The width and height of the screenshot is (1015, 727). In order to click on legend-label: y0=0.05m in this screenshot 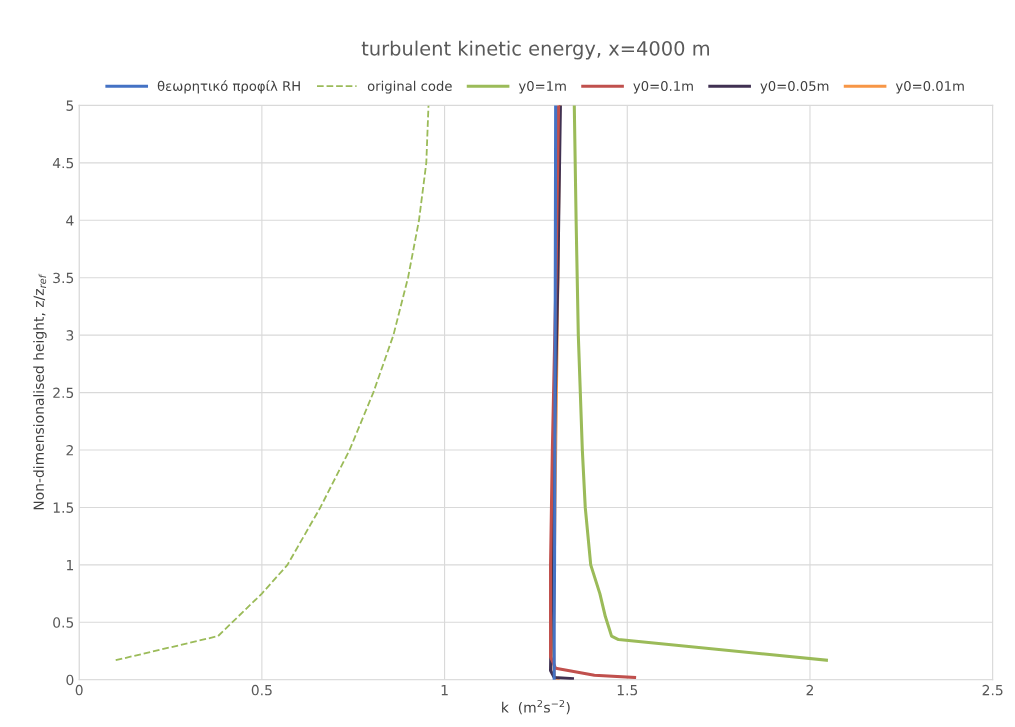, I will do `click(794, 87)`.